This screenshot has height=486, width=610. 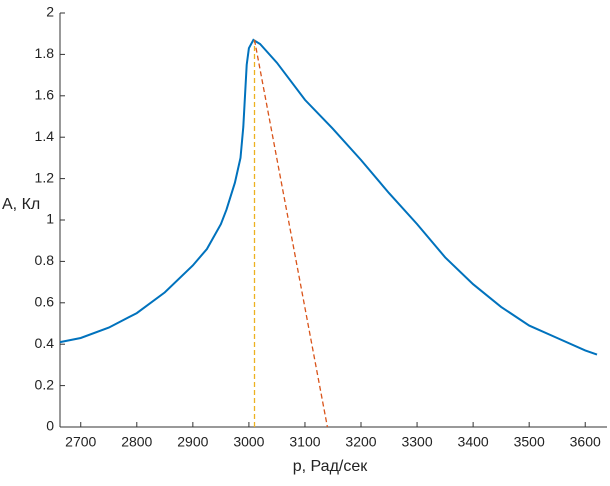 I want to click on y-tick-label: 0, so click(x=50, y=426).